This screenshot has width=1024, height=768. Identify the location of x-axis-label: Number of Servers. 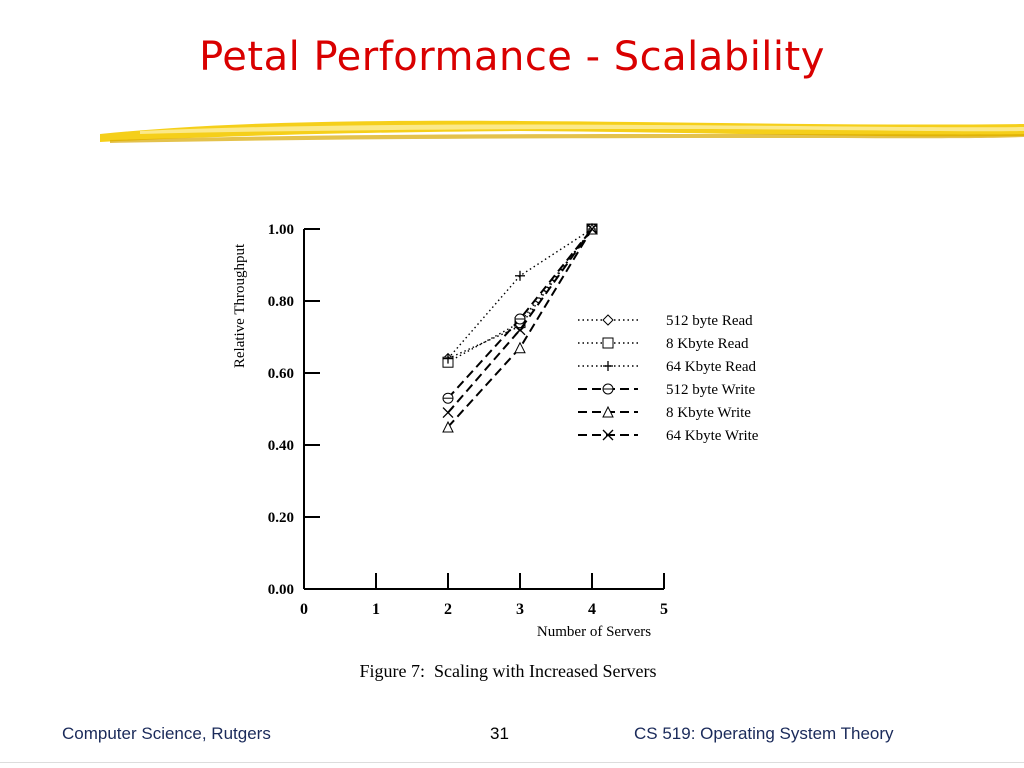
(594, 632).